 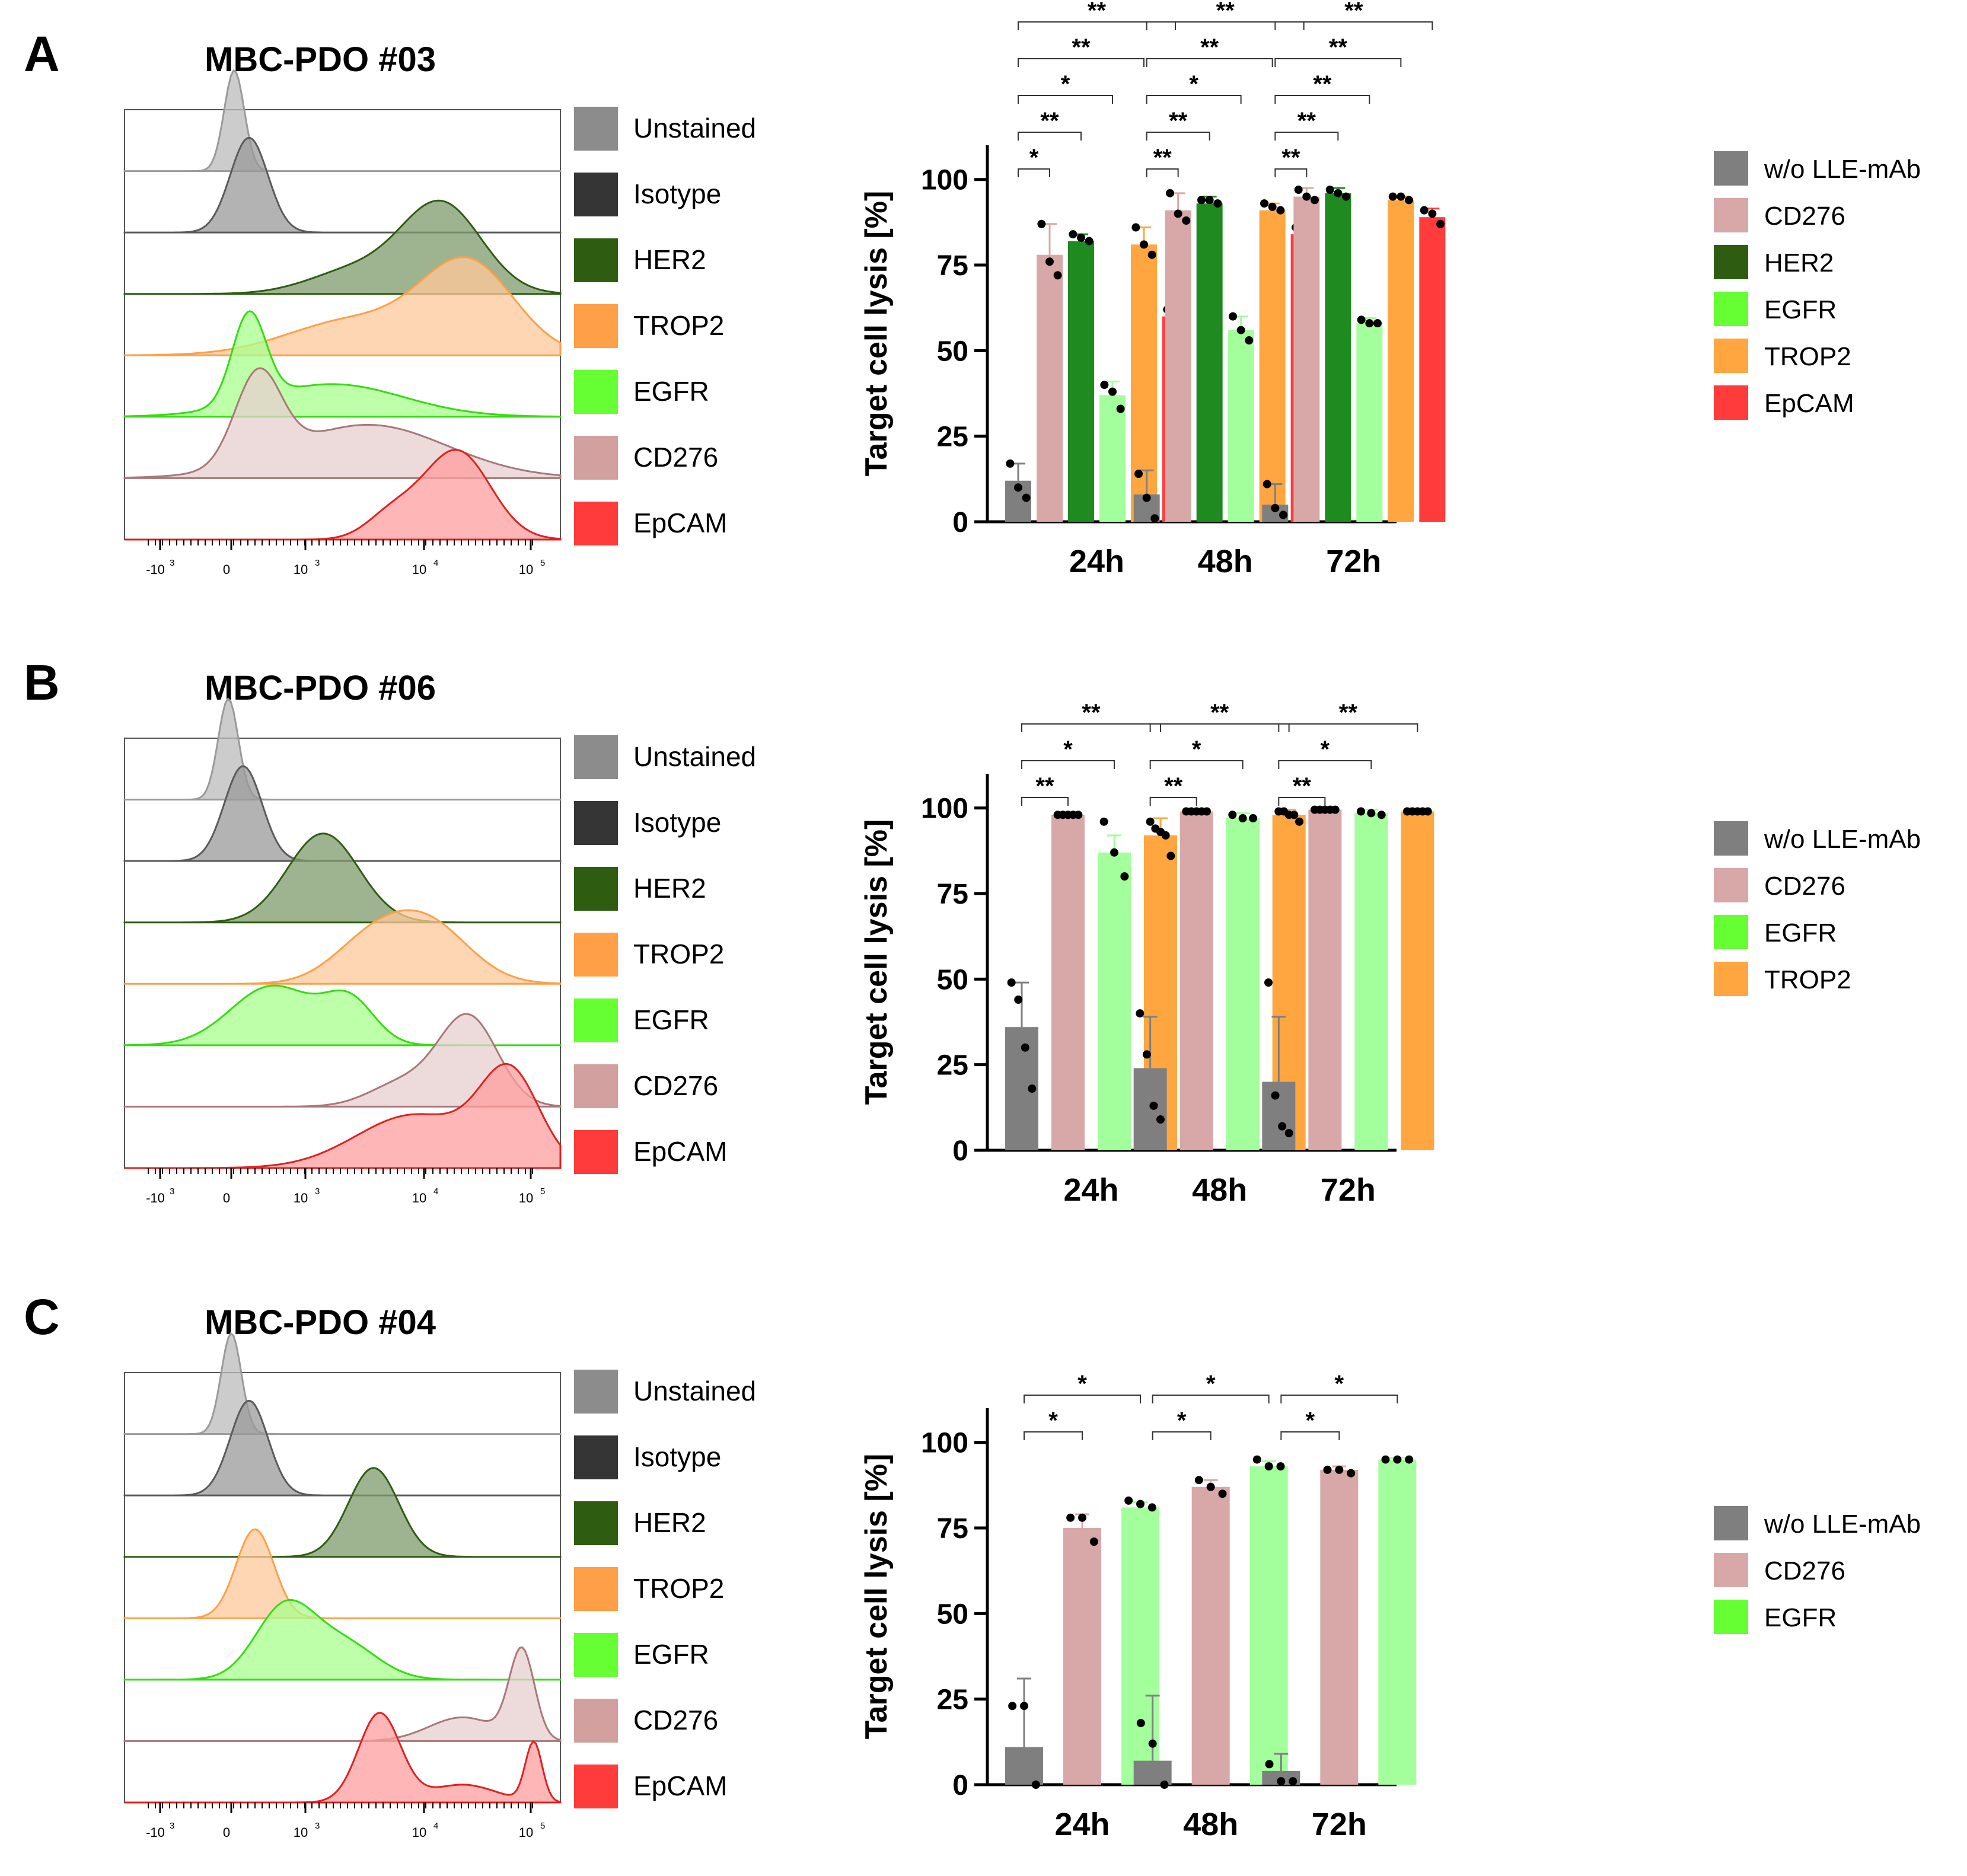 What do you see at coordinates (155, 569) in the screenshot?
I see `histogram-tick-label: -10` at bounding box center [155, 569].